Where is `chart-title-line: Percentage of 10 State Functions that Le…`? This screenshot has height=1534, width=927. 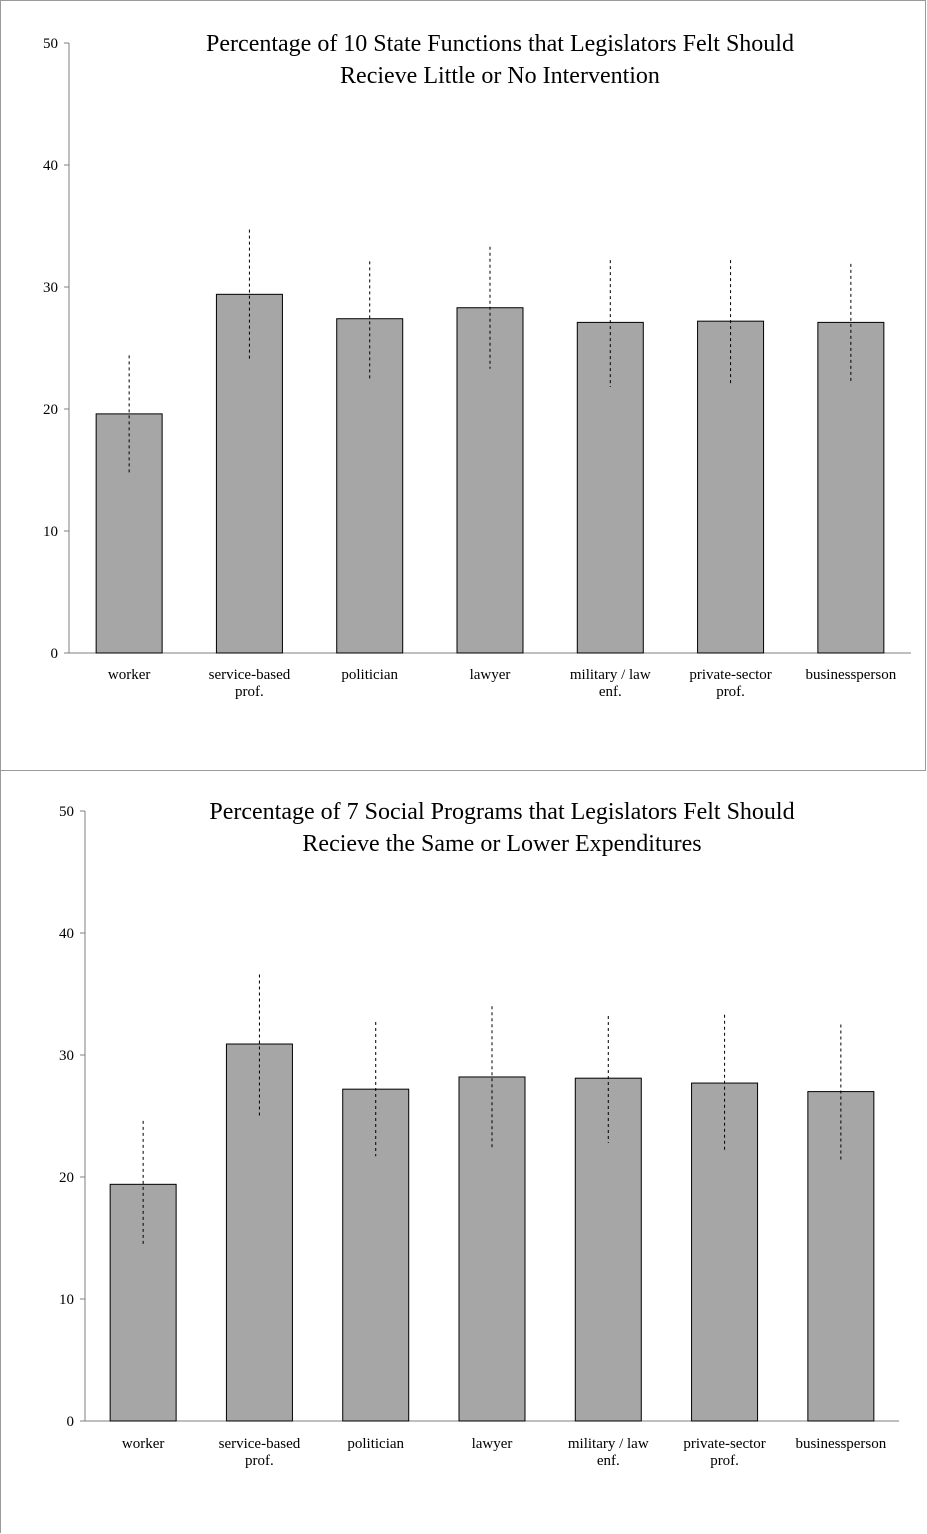 chart-title-line: Percentage of 10 State Functions that Le… is located at coordinates (500, 44).